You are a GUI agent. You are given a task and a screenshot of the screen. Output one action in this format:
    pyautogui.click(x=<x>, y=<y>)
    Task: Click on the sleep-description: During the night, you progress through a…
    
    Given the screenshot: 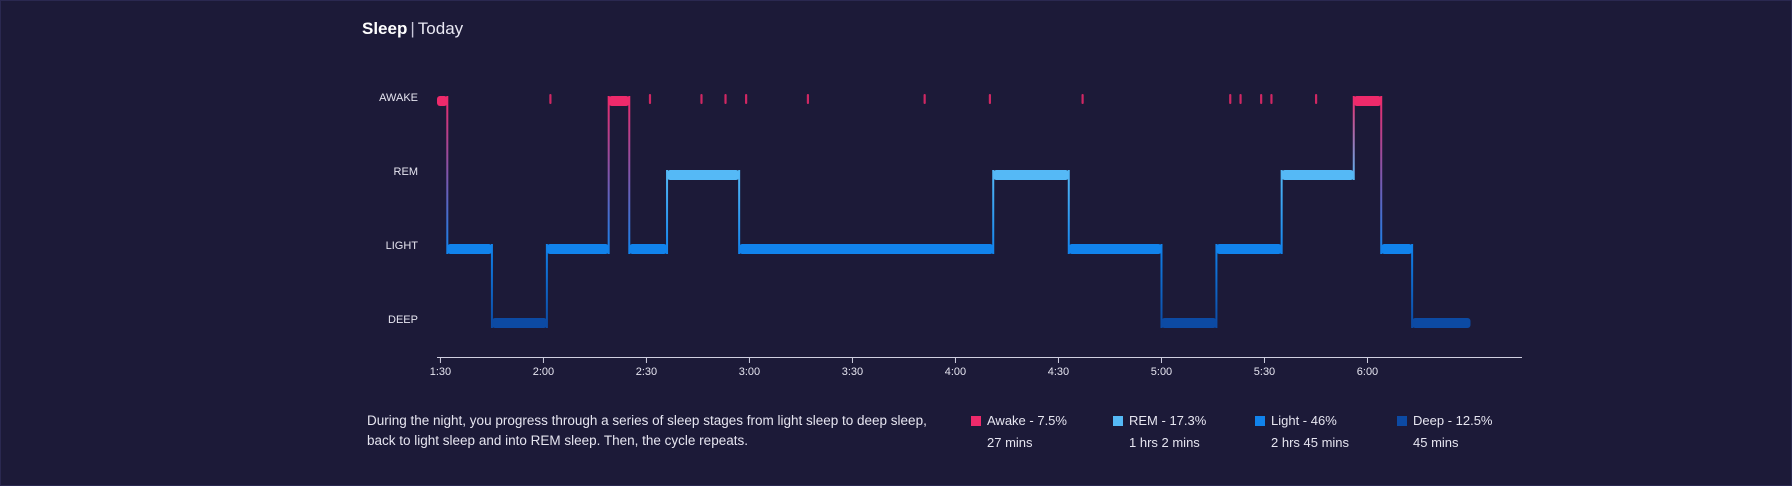 What is the action you would take?
    pyautogui.click(x=647, y=430)
    